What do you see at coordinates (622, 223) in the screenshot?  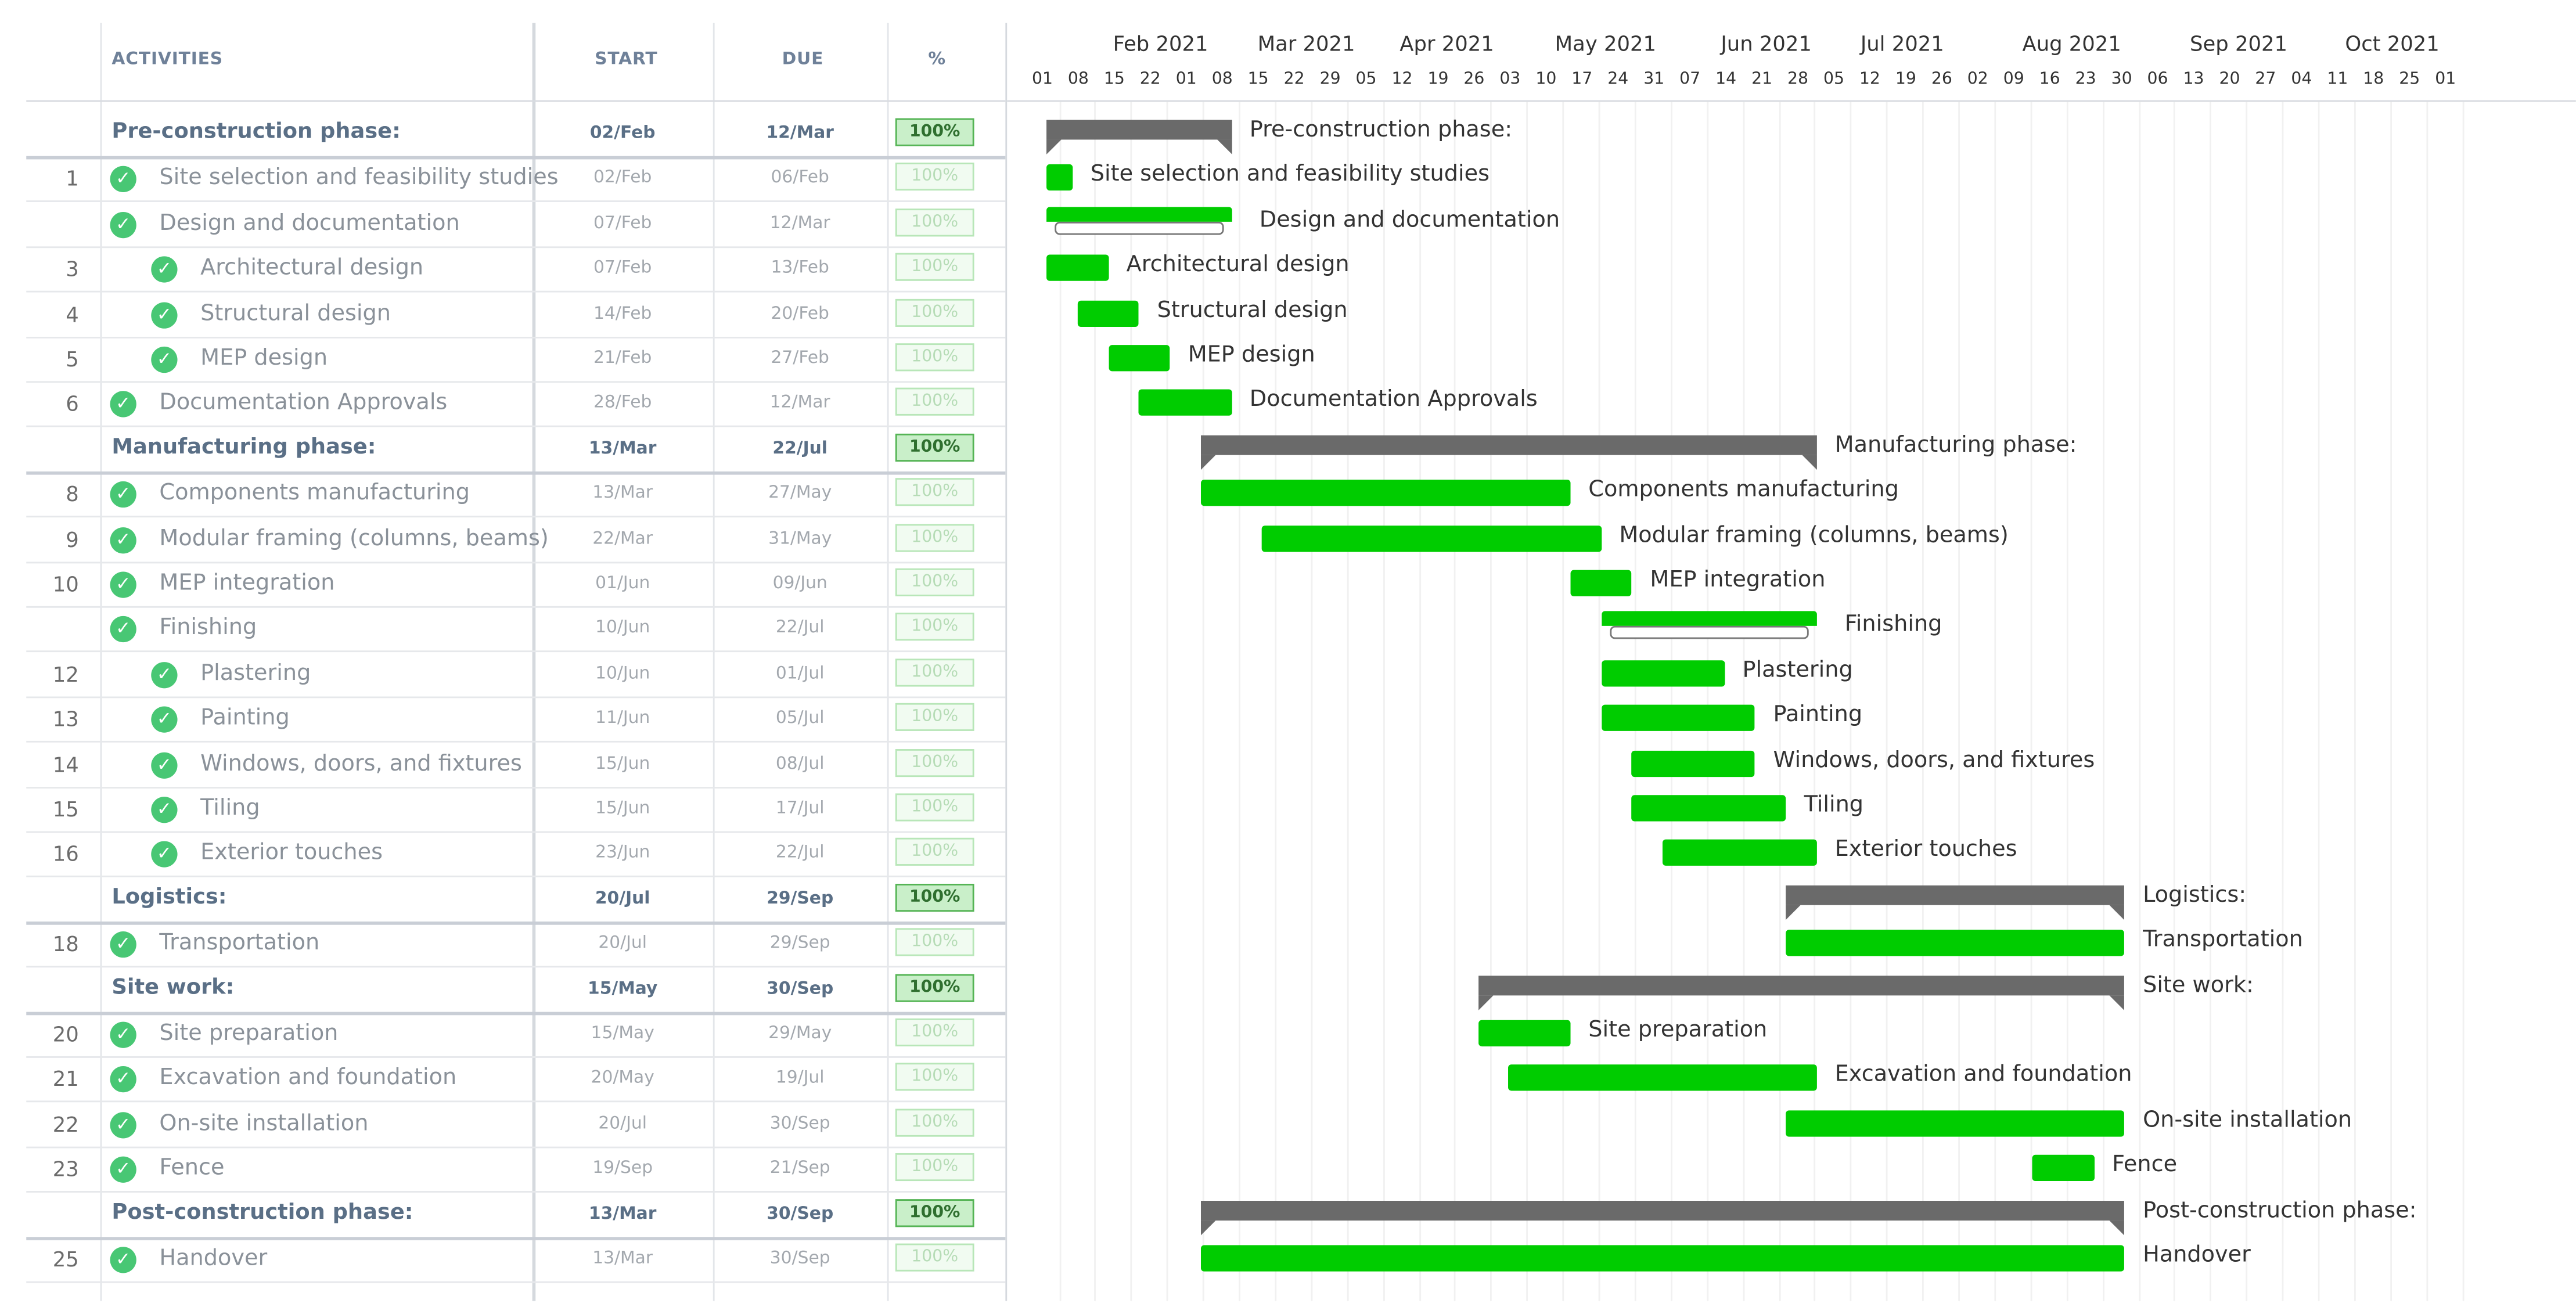 I see `start-date: 07/Feb` at bounding box center [622, 223].